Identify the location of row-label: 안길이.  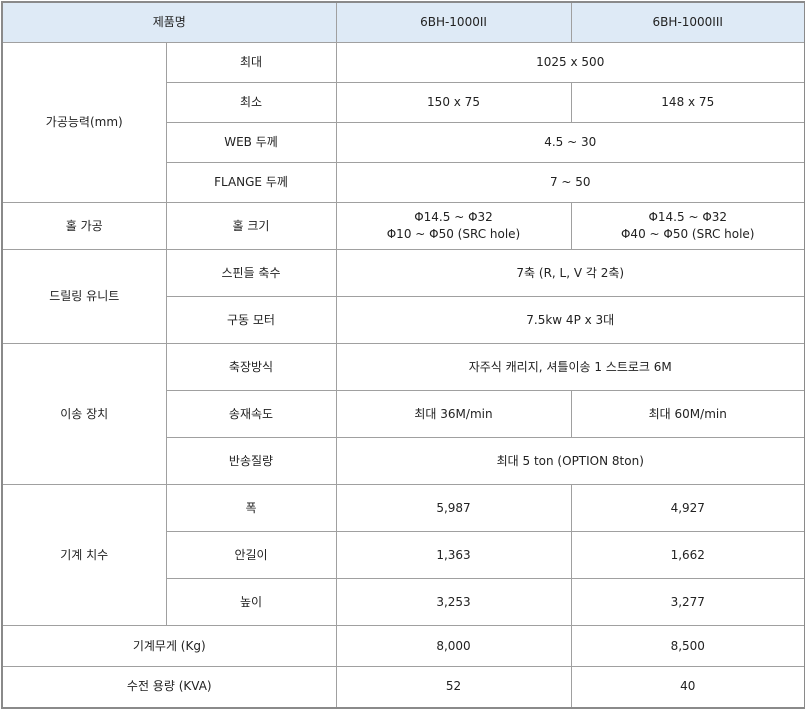
(251, 555).